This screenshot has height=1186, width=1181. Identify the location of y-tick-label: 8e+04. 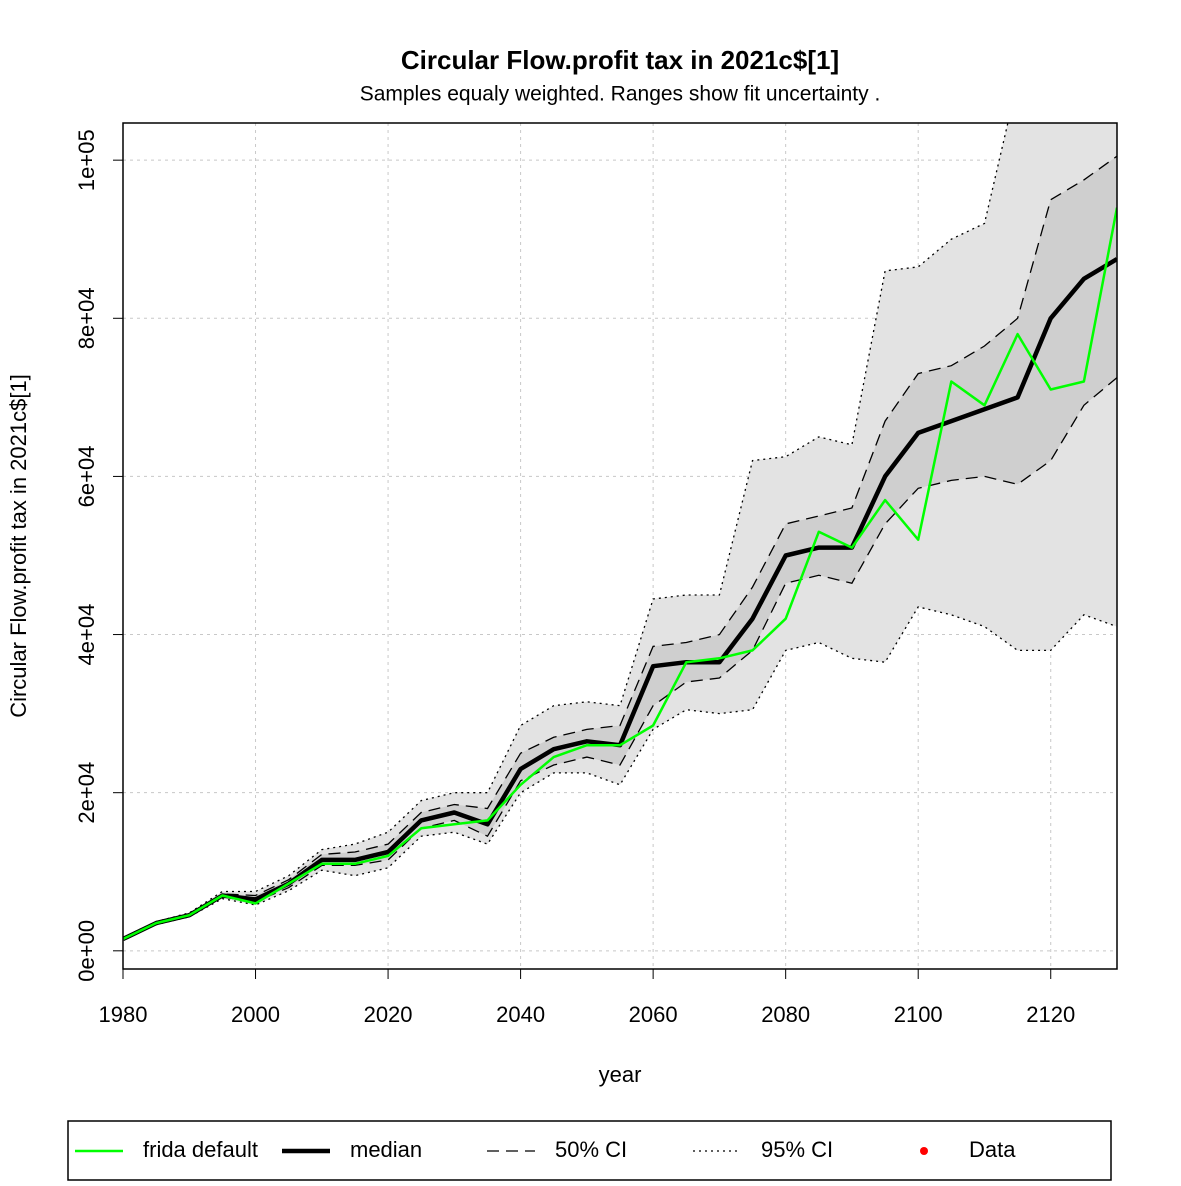
(86, 318).